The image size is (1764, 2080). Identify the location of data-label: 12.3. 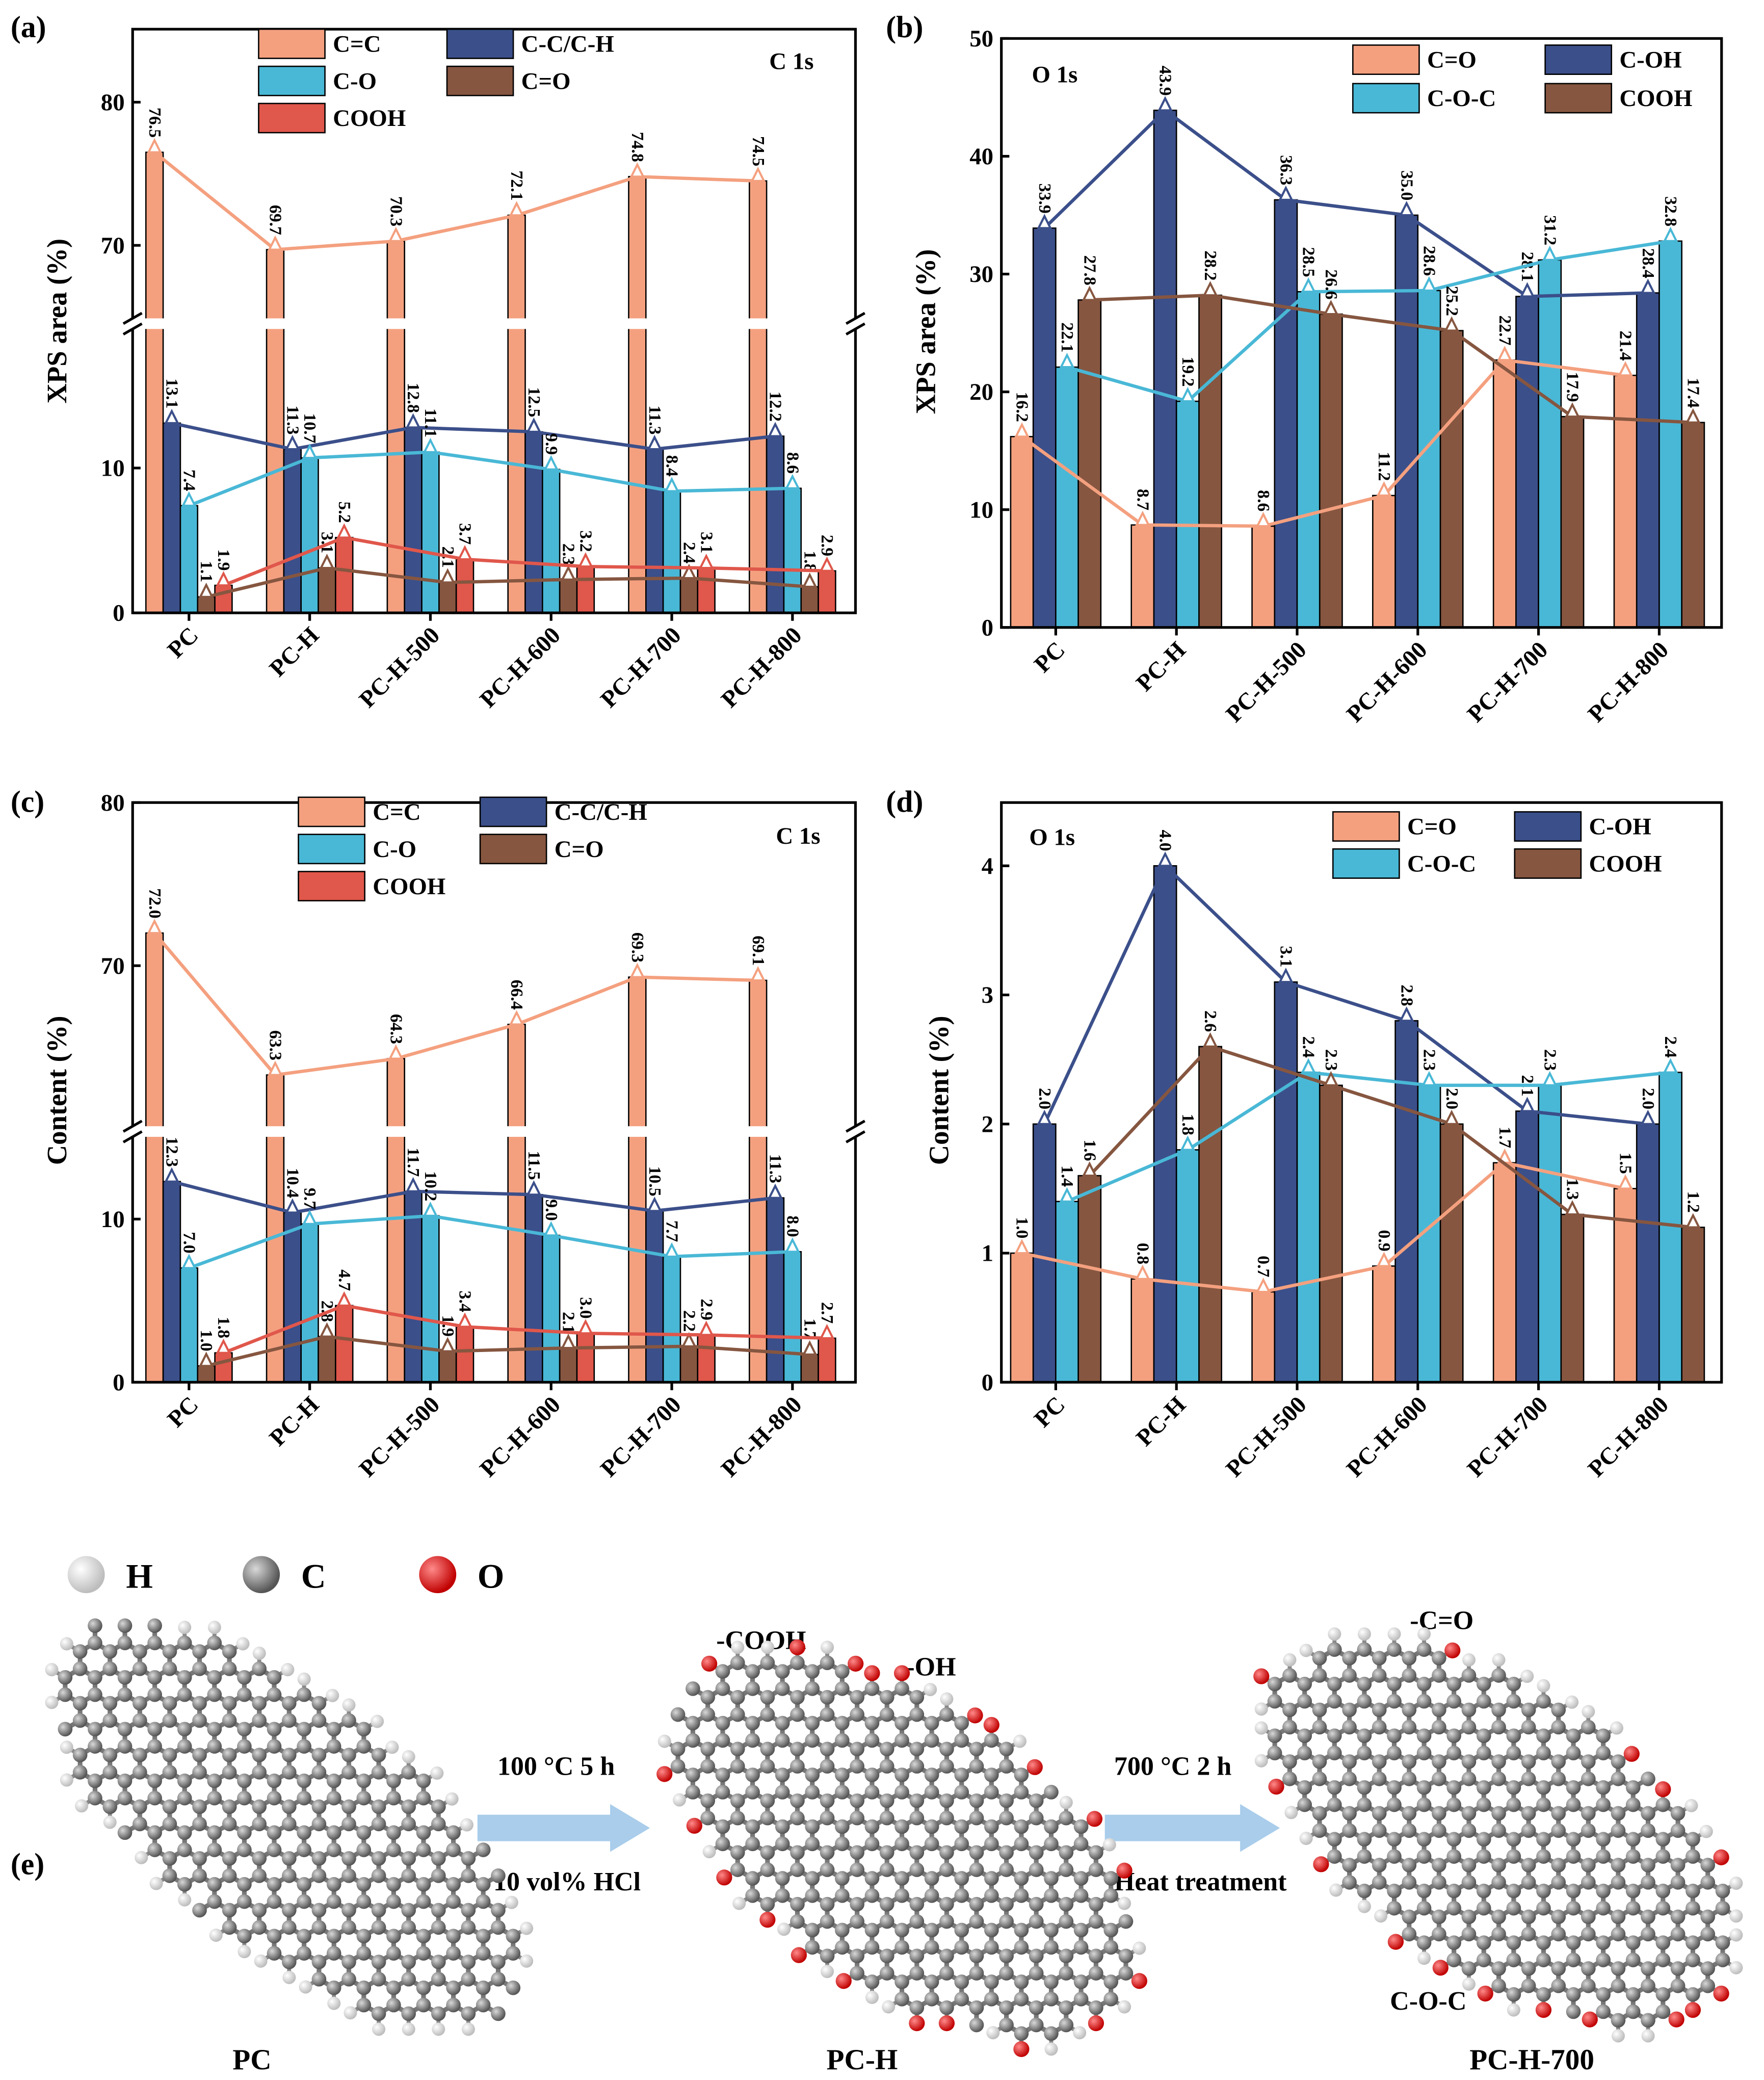
(172, 1152).